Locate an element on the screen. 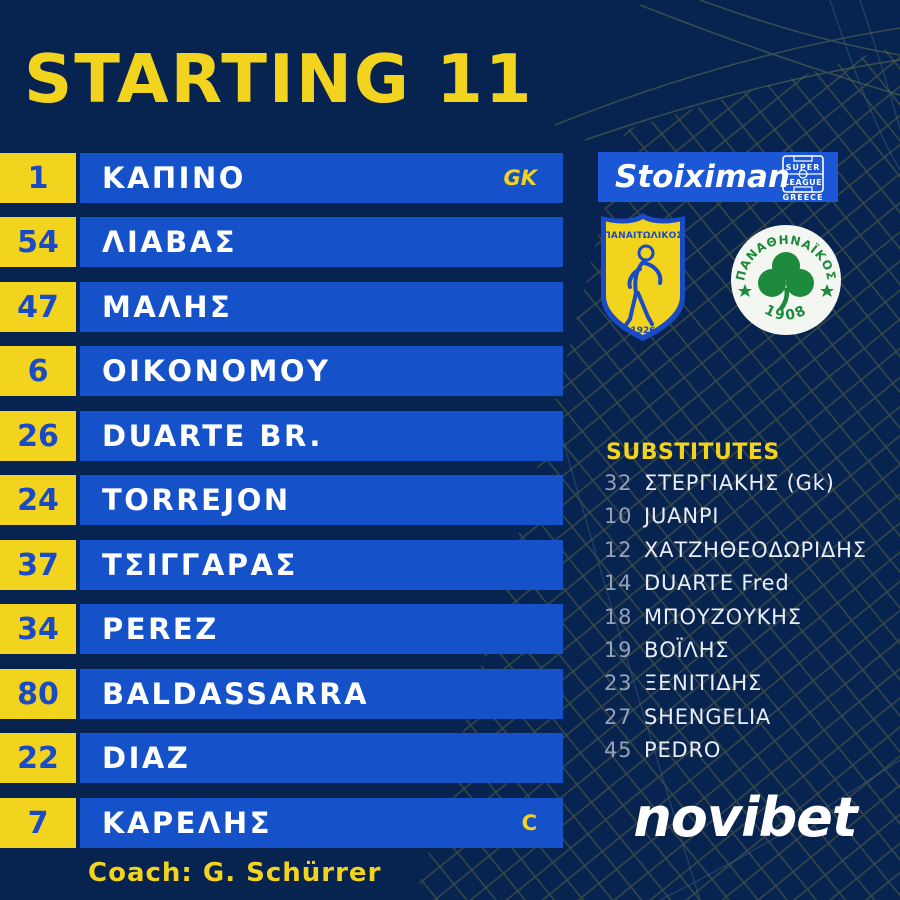 Image resolution: width=900 pixels, height=900 pixels. player-number: 47 is located at coordinates (38, 307).